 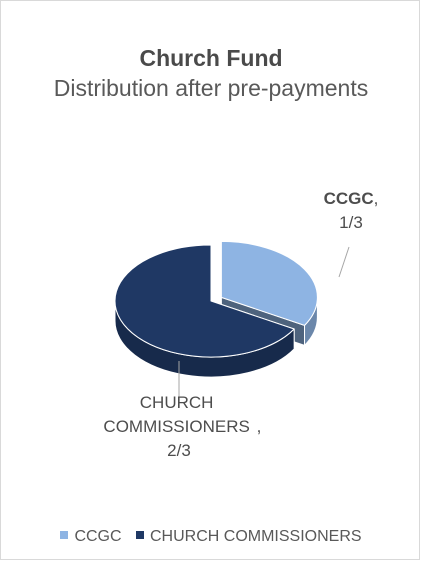 What do you see at coordinates (269, 283) in the screenshot?
I see `pie-slice-ccgc` at bounding box center [269, 283].